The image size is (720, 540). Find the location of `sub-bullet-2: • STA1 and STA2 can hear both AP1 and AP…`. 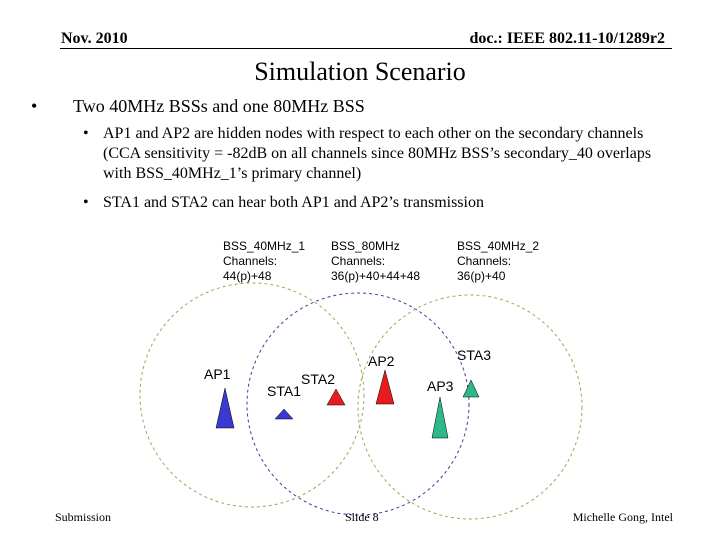

sub-bullet-2: • STA1 and STA2 can hear both AP1 and AP… is located at coordinates (373, 203).